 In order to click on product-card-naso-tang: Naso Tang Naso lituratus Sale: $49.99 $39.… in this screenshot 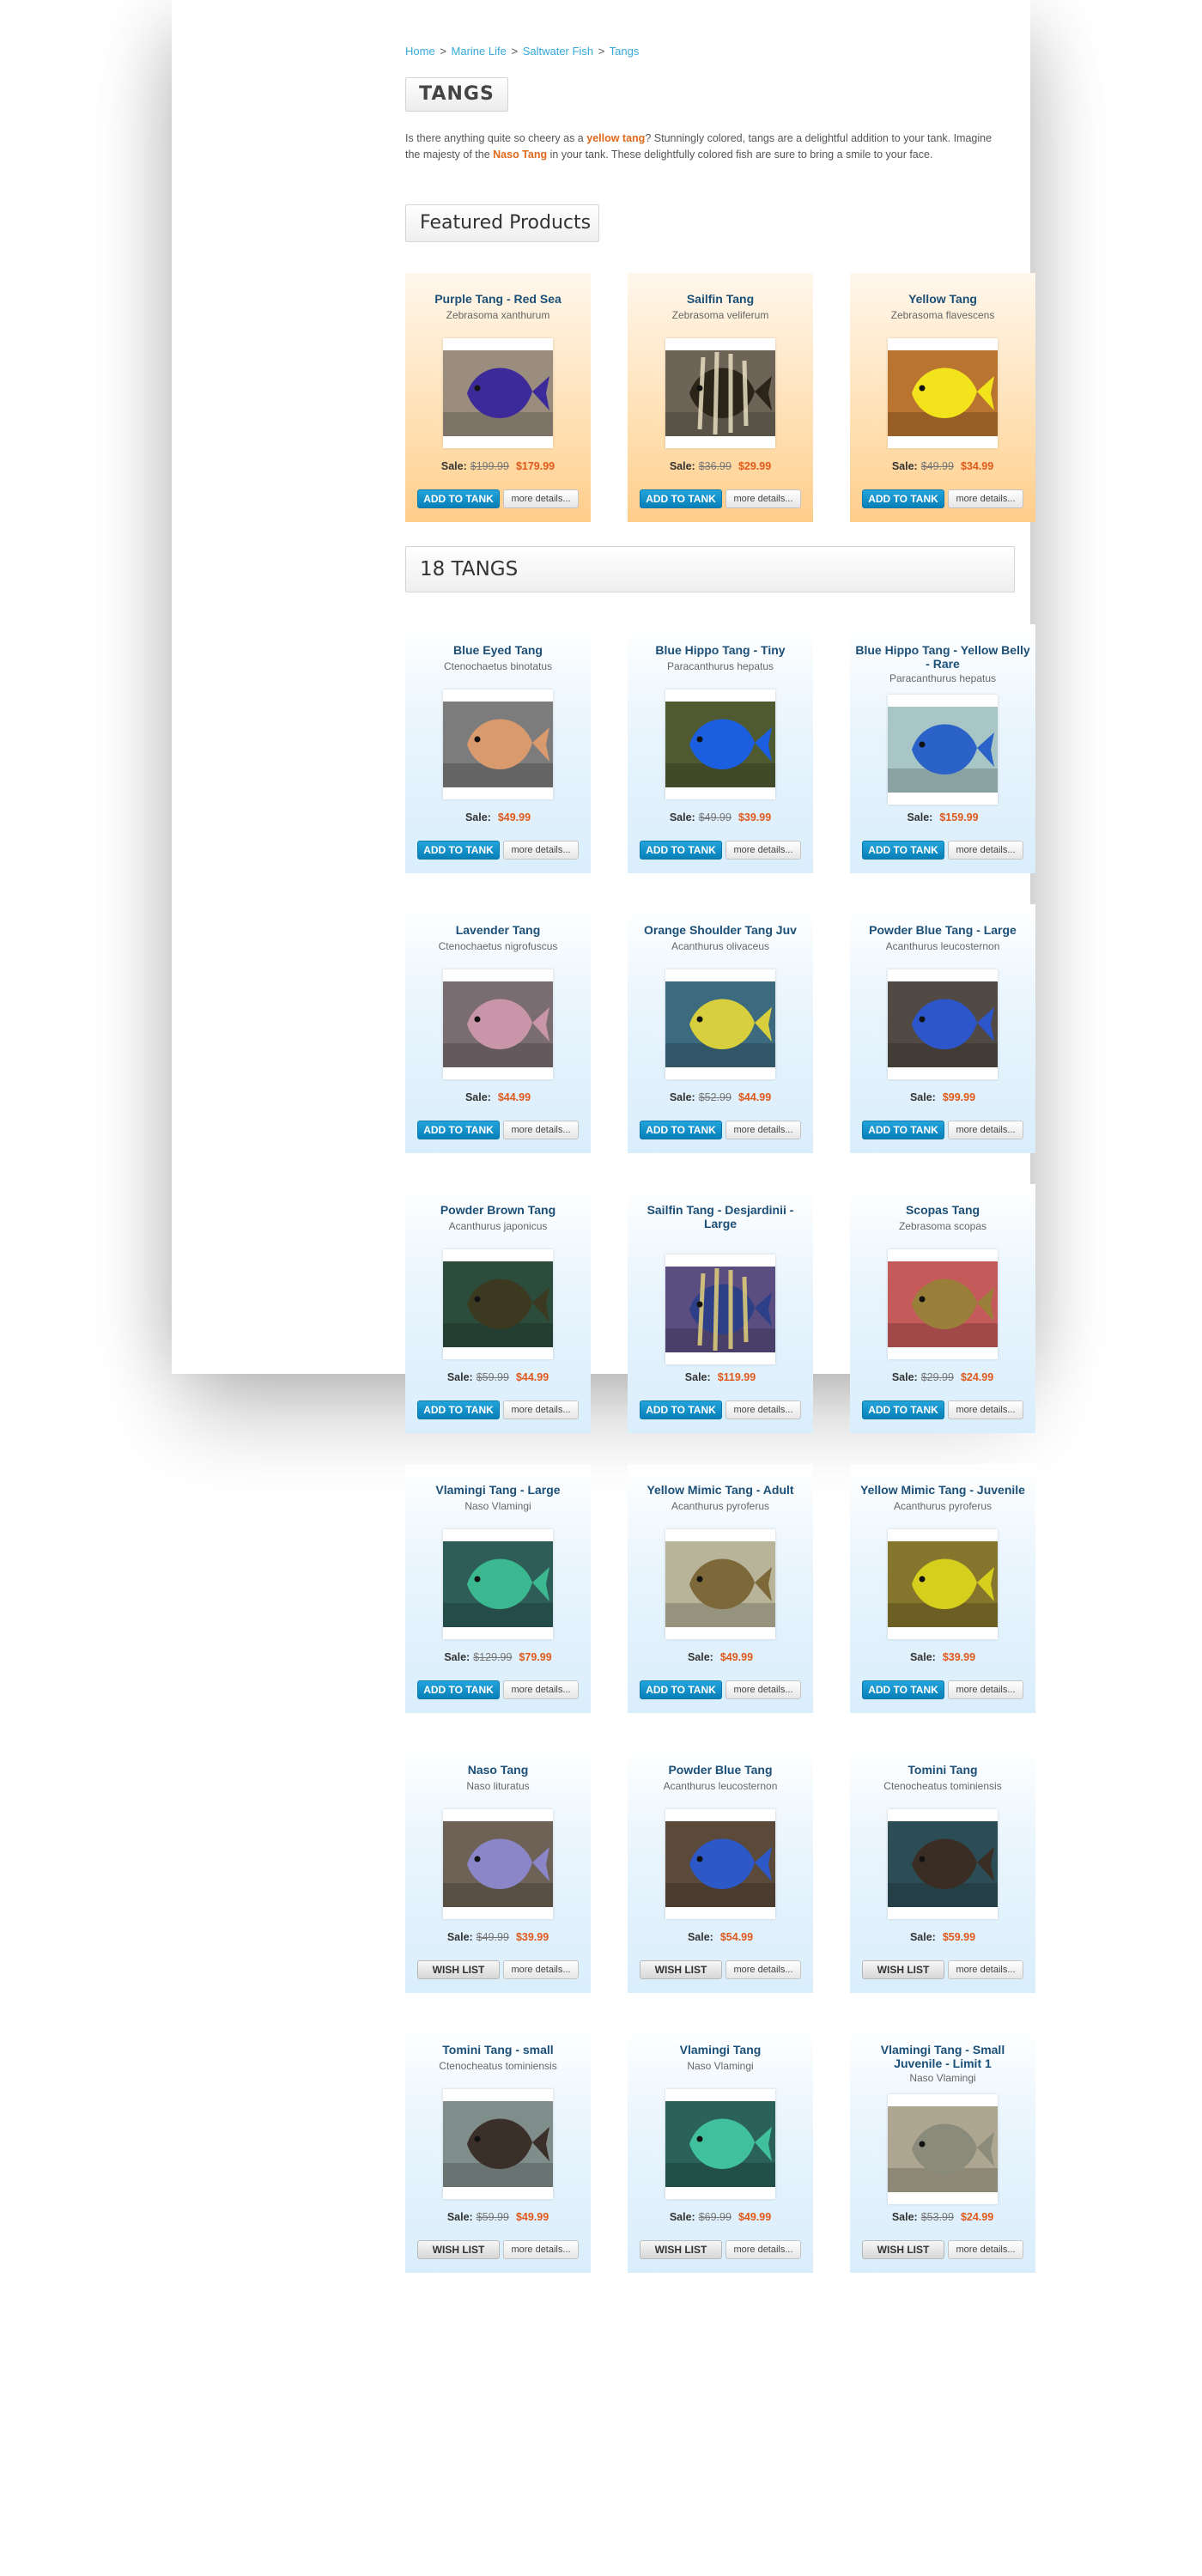, I will do `click(498, 1868)`.